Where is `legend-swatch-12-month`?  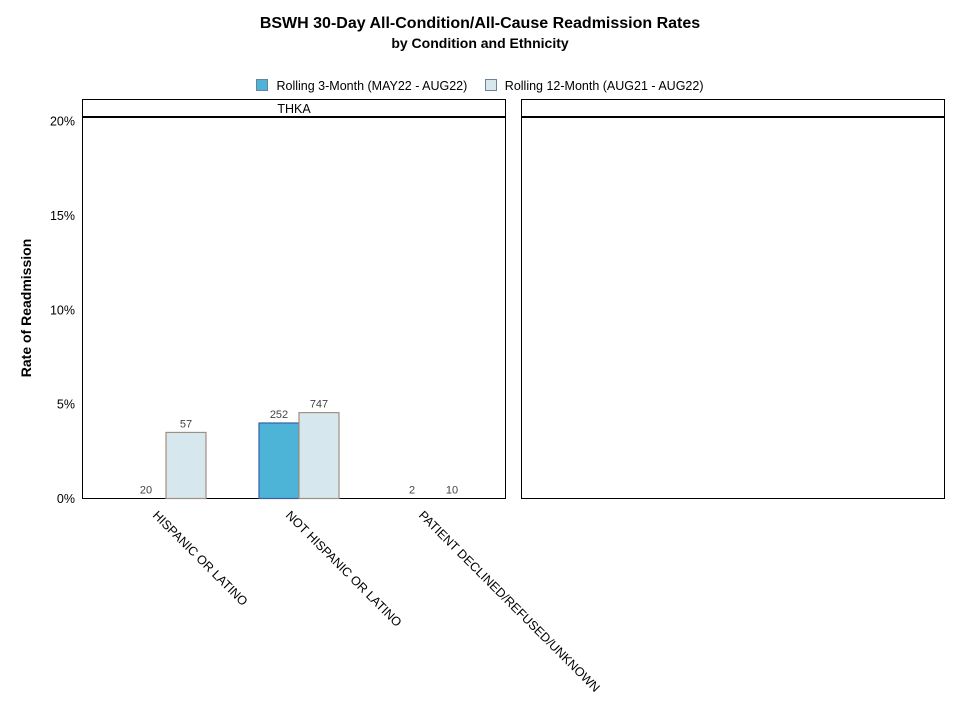 legend-swatch-12-month is located at coordinates (490, 85).